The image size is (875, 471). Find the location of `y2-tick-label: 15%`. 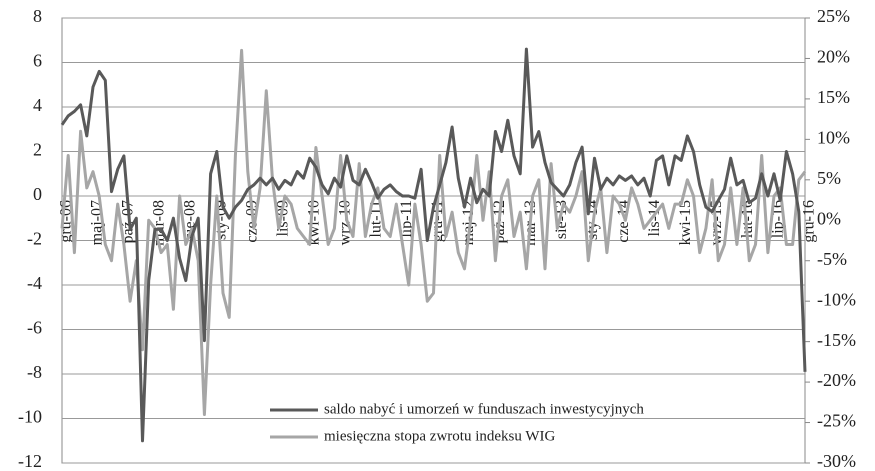

y2-tick-label: 15% is located at coordinates (833, 97).